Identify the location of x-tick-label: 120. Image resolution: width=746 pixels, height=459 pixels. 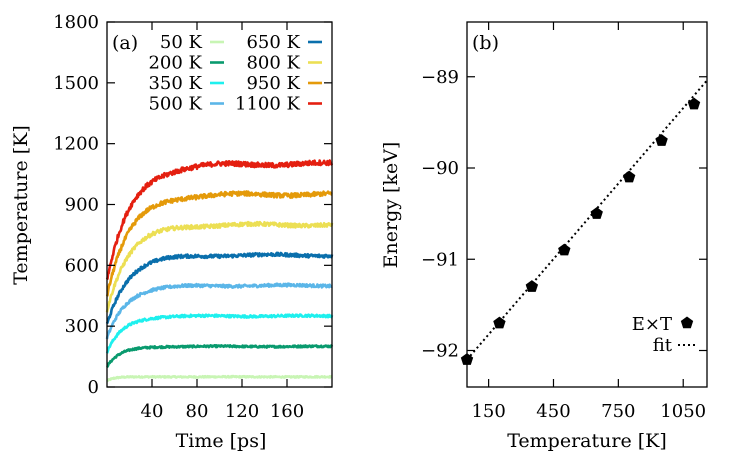
(242, 411).